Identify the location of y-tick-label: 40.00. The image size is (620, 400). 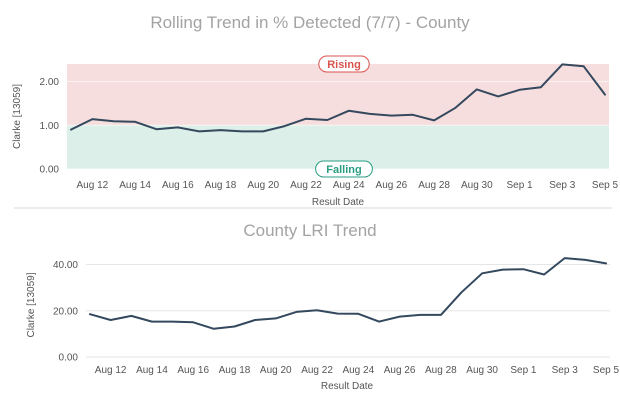
(65, 265).